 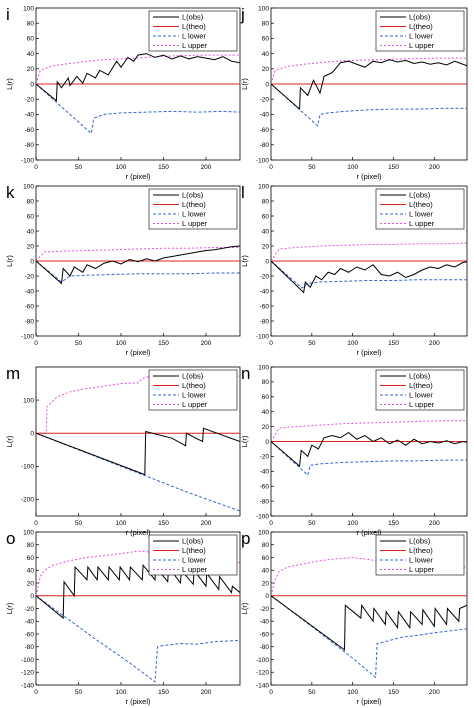 What do you see at coordinates (10, 538) in the screenshot?
I see `panel-letter: o` at bounding box center [10, 538].